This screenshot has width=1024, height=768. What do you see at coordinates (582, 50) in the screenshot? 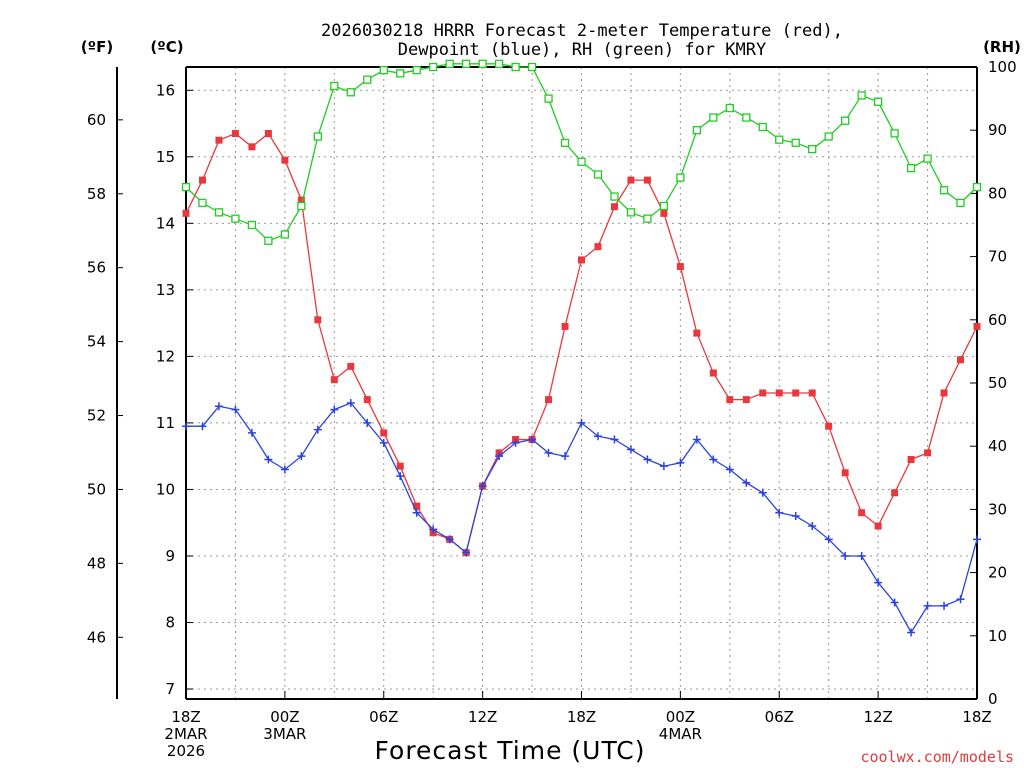
I see `chart-title-line2: Dewpoint (blue), RH (green) for KMRY` at bounding box center [582, 50].